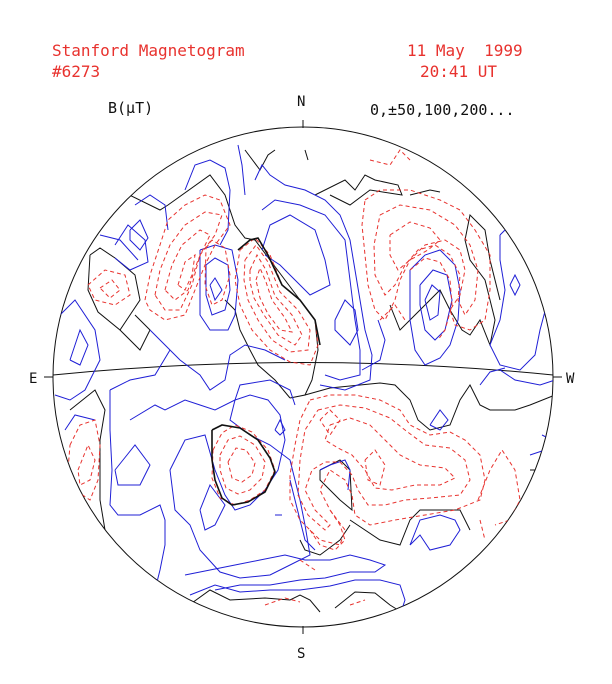 This screenshot has width=612, height=684. Describe the element at coordinates (301, 102) in the screenshot. I see `north-label: N` at that location.